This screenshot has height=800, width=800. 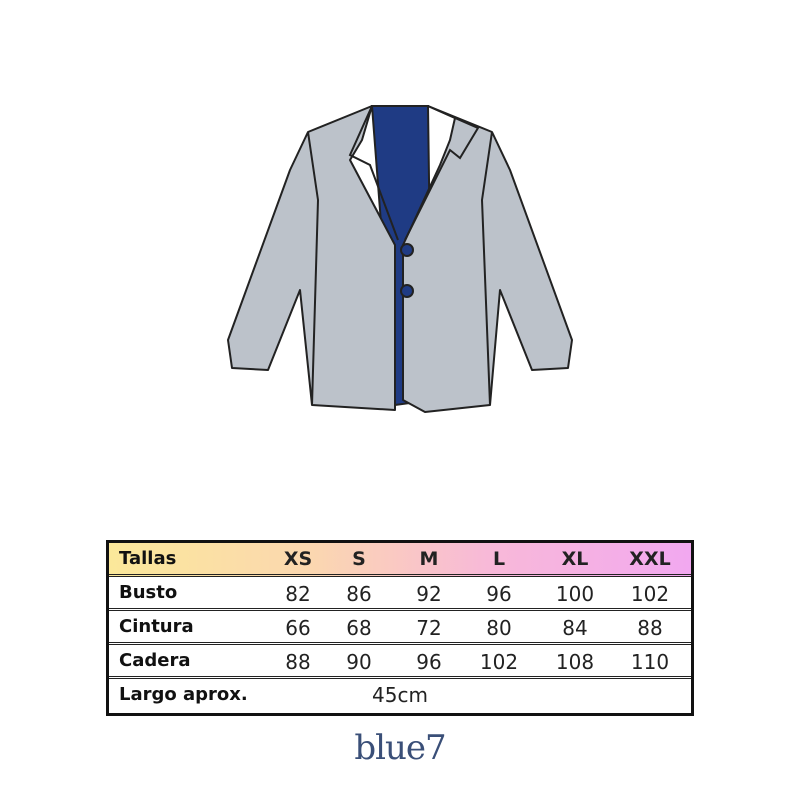 What do you see at coordinates (650, 559) in the screenshot?
I see `size-xxl: XXL` at bounding box center [650, 559].